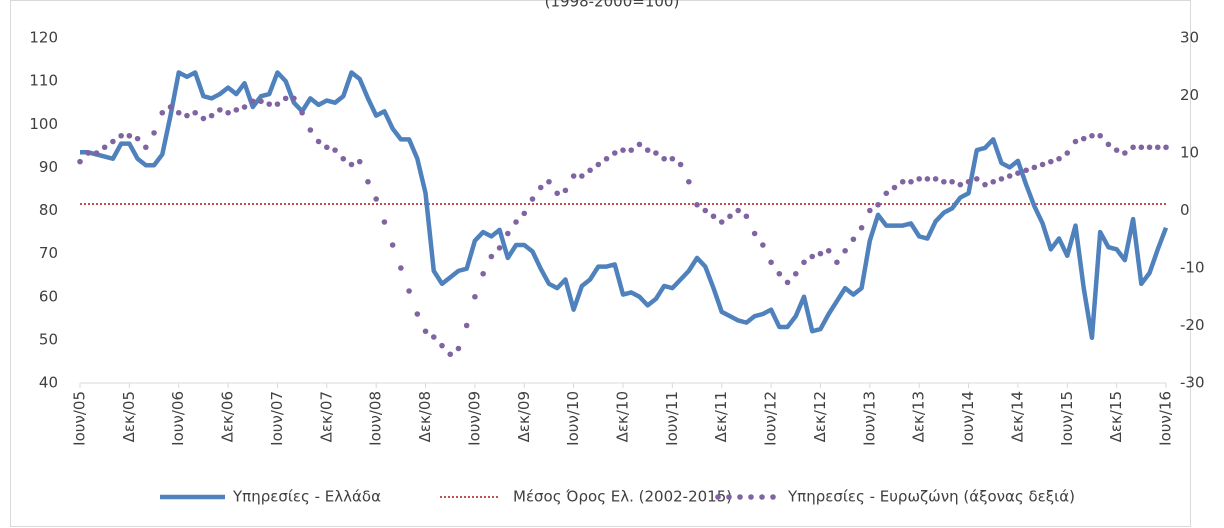 This screenshot has height=528, width=1224. Describe the element at coordinates (376, 418) in the screenshot. I see `x-tick-label: Ιουν/08` at that location.